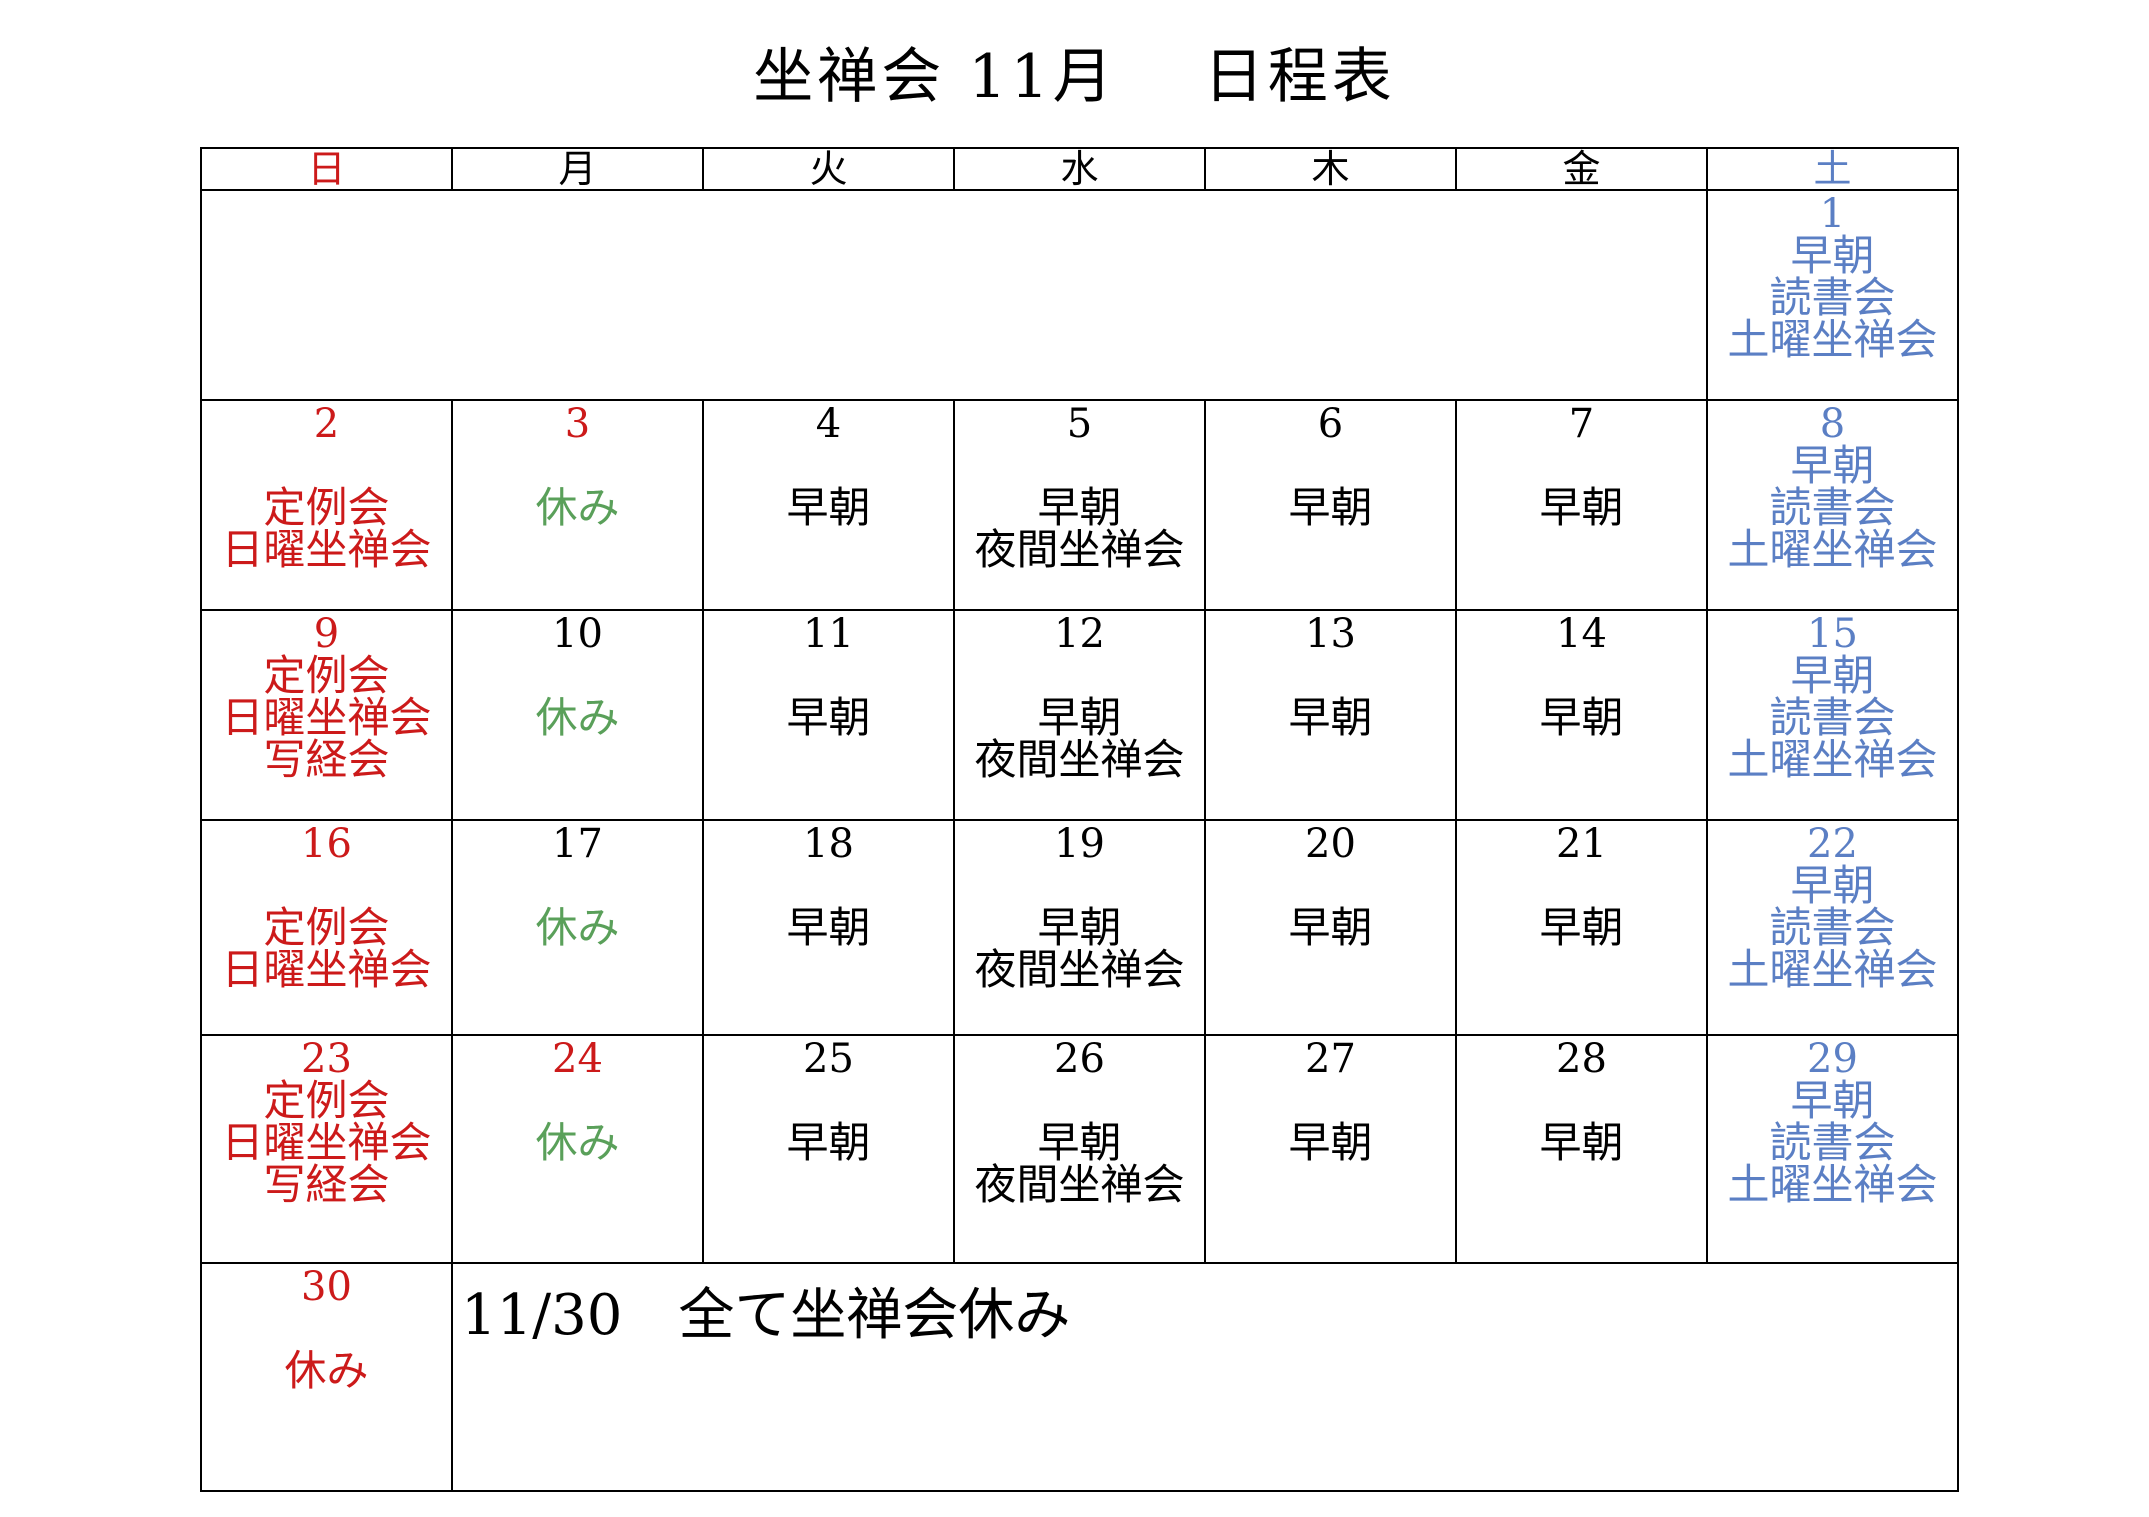 Image resolution: width=2149 pixels, height=1517 pixels. What do you see at coordinates (577, 844) in the screenshot?
I see `day-number: 17` at bounding box center [577, 844].